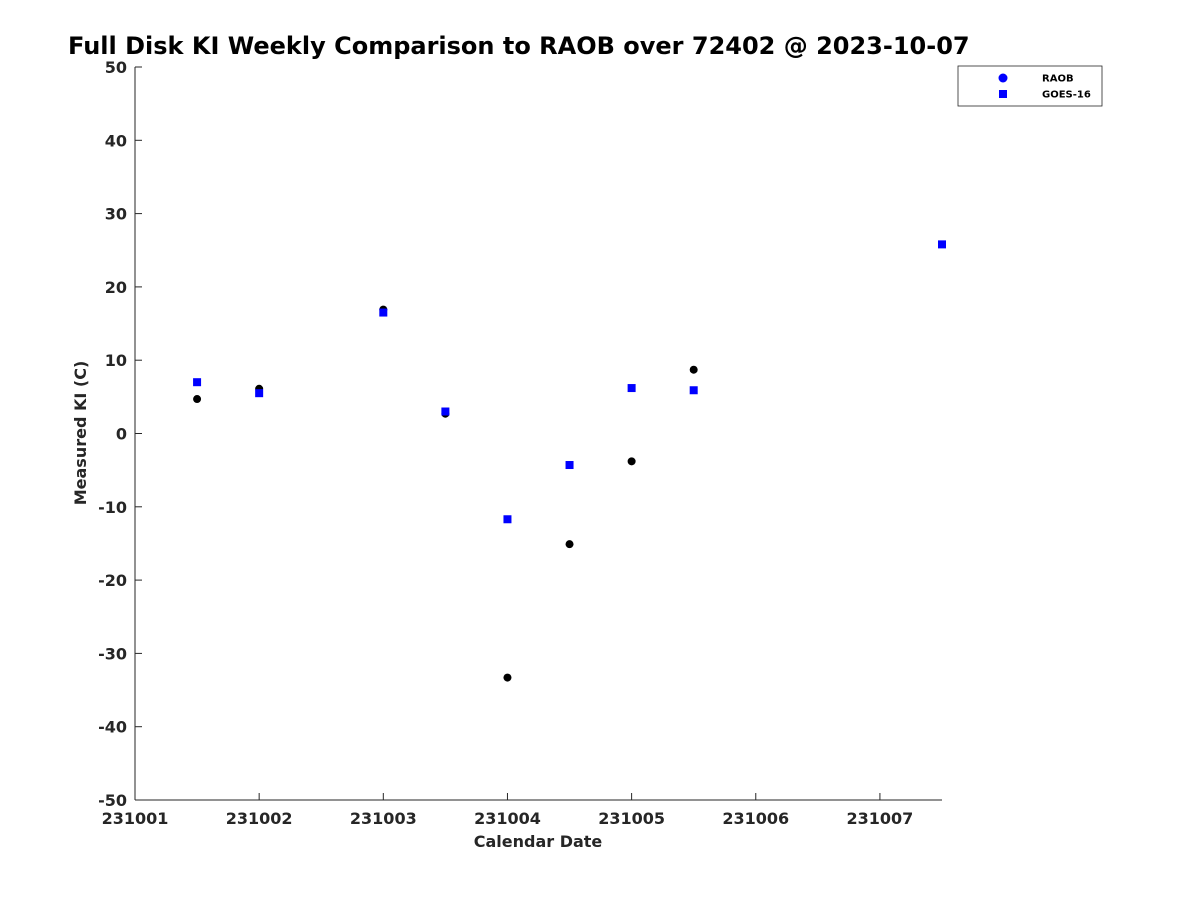 The image size is (1200, 900). Describe the element at coordinates (538, 841) in the screenshot. I see `x-axis-label: Calendar Date` at that location.